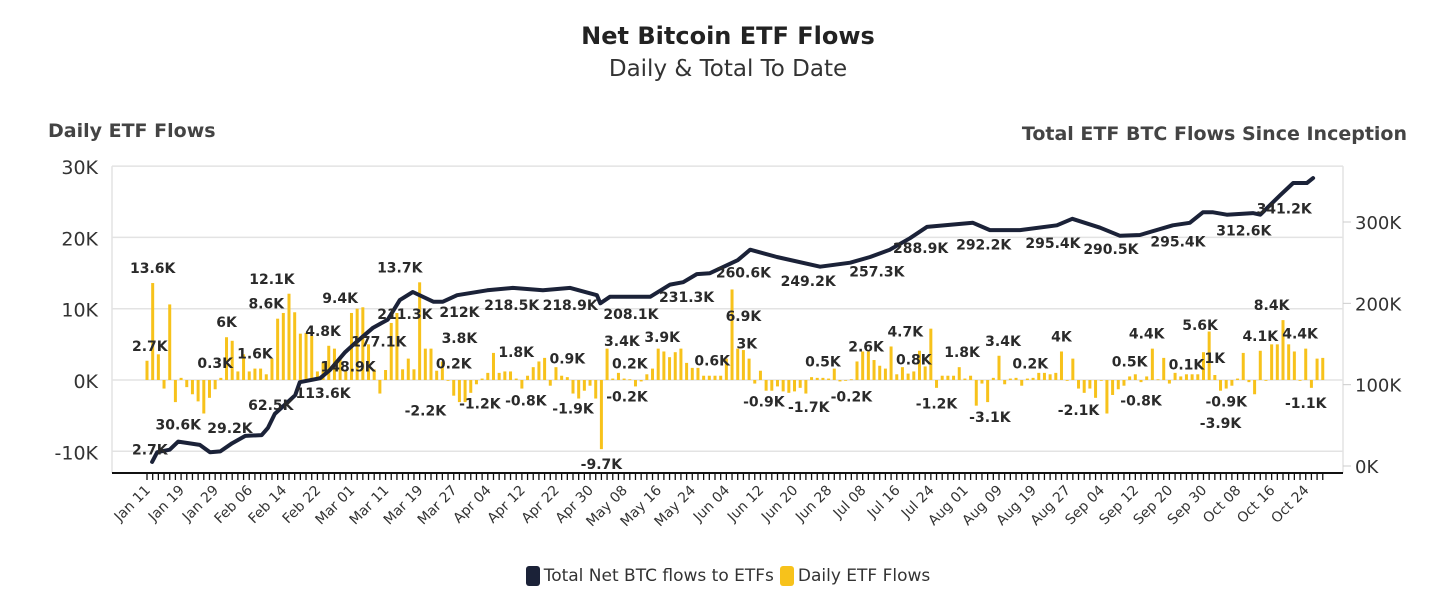  I want to click on legend-item-daily: Daily ETF Flows, so click(855, 576).